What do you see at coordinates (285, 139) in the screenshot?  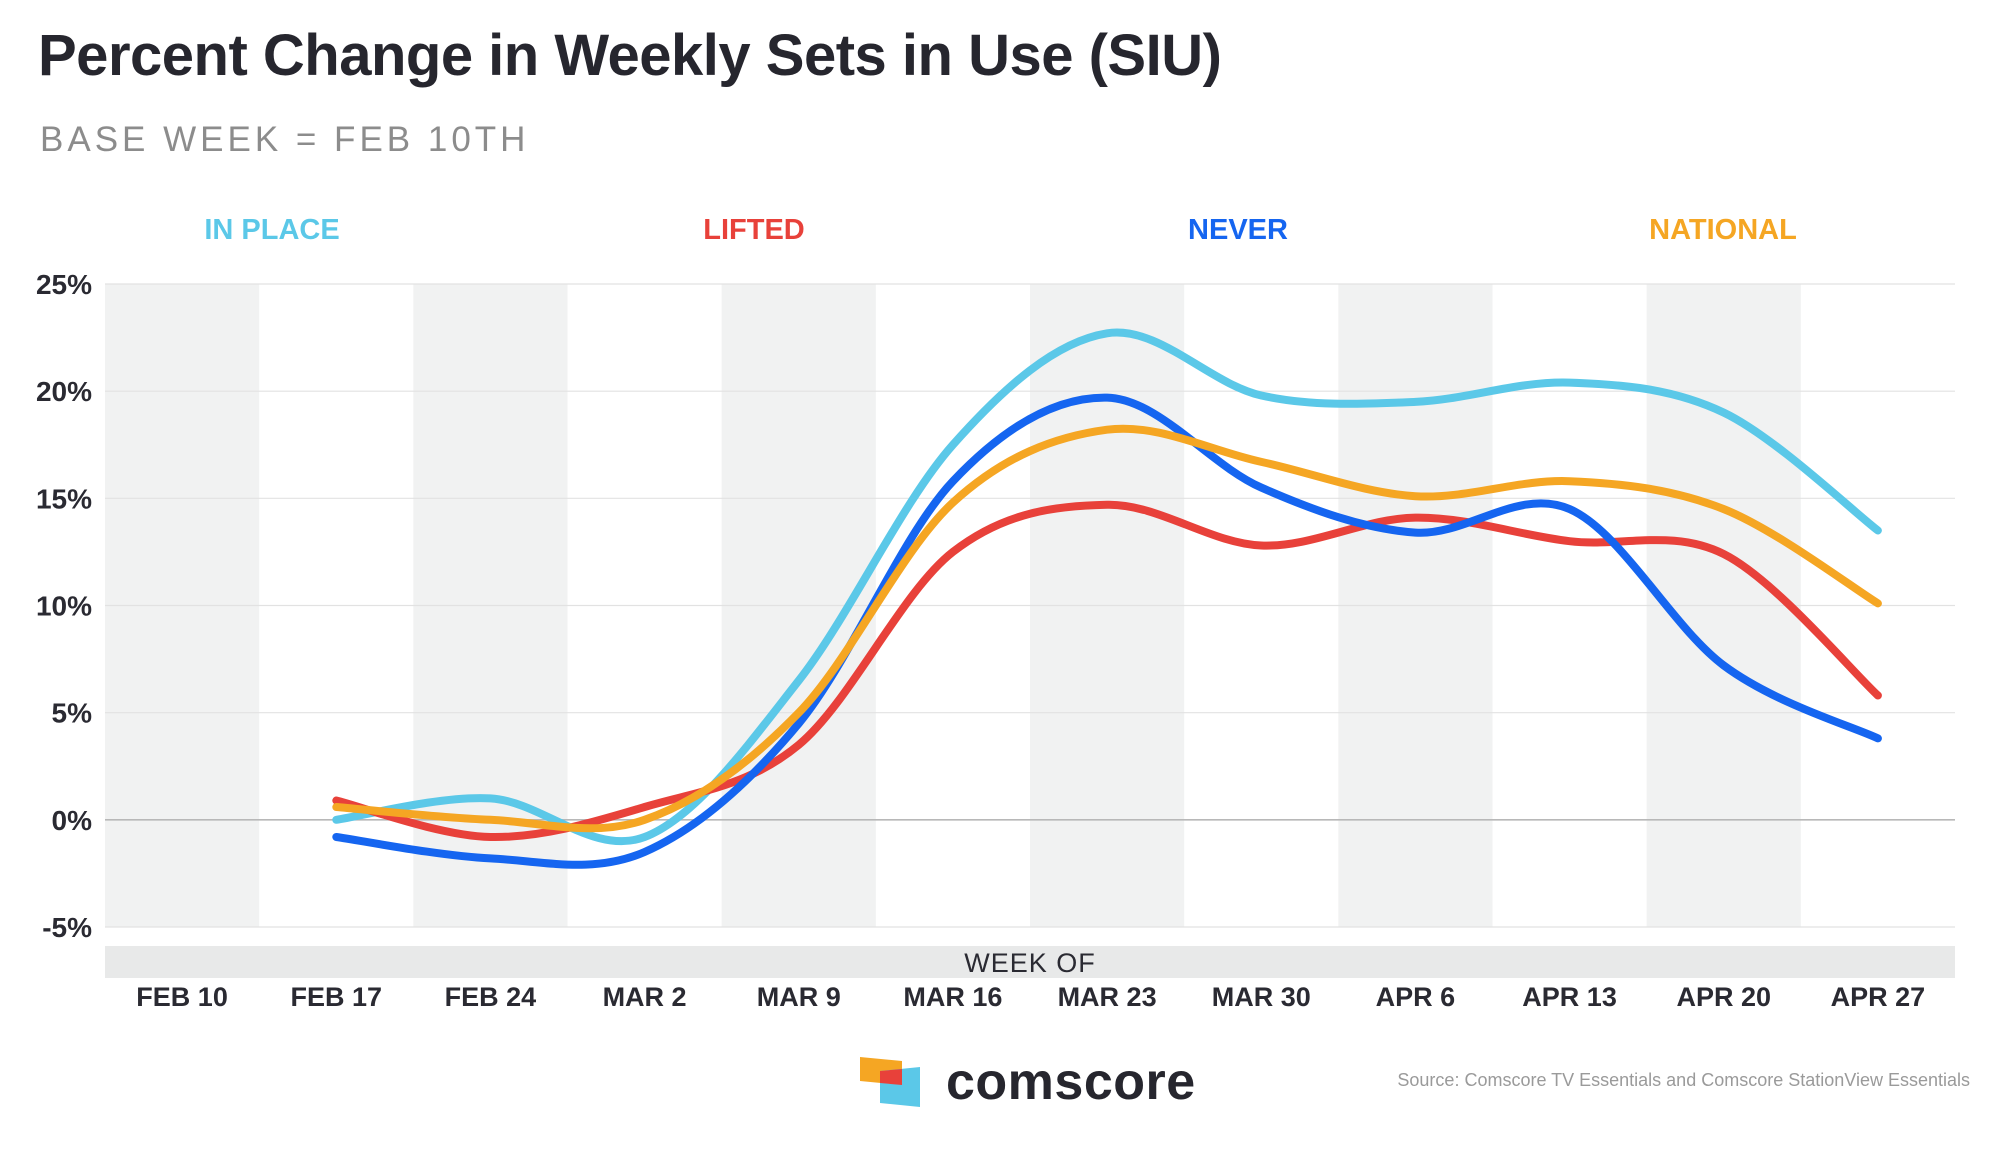 I see `chart-subtitle: BASE WEEK = FEB 10TH` at bounding box center [285, 139].